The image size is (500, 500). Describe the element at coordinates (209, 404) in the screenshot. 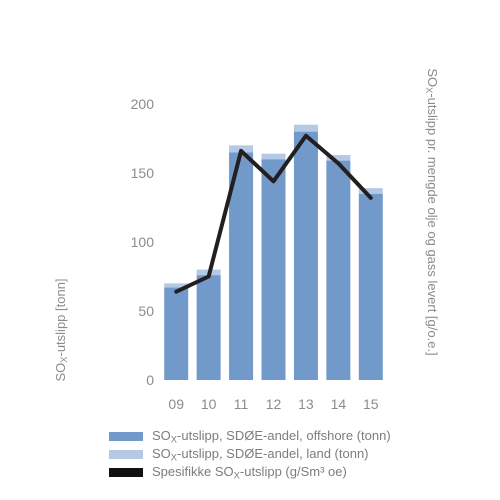

I see `x-tick-label: 10` at that location.